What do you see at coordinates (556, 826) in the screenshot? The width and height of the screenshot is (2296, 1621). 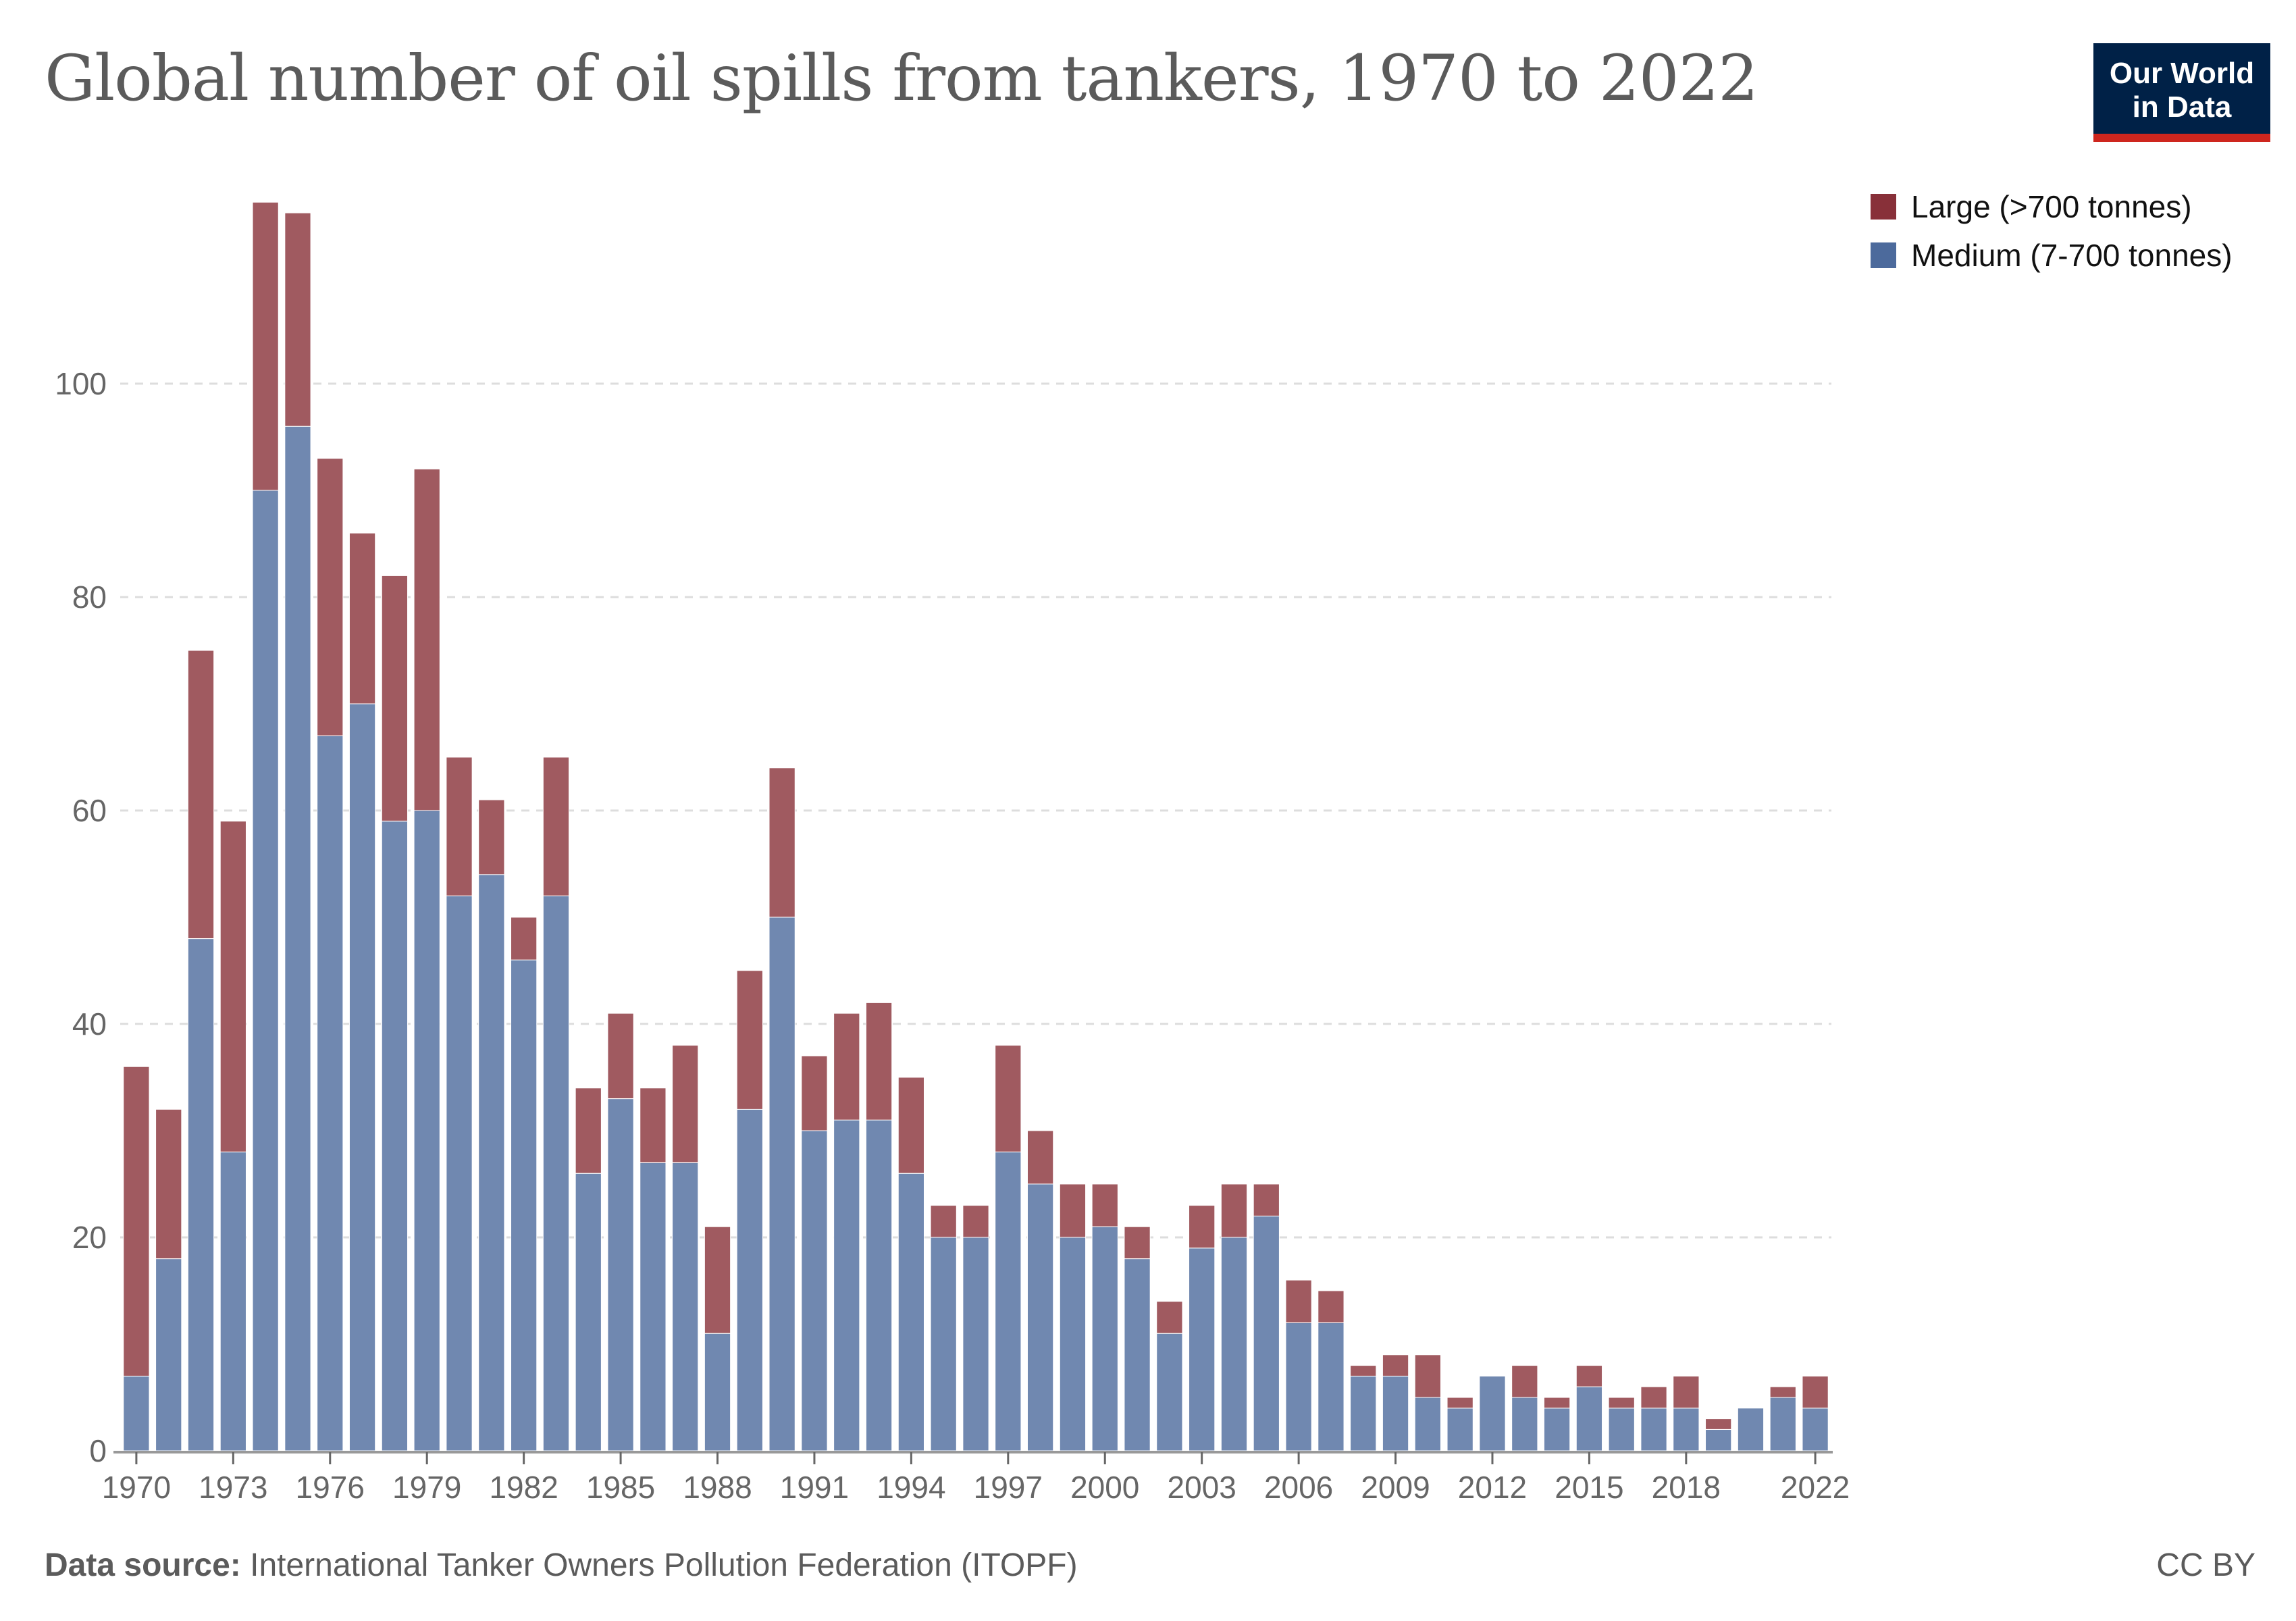 I see `bar-large-1983` at bounding box center [556, 826].